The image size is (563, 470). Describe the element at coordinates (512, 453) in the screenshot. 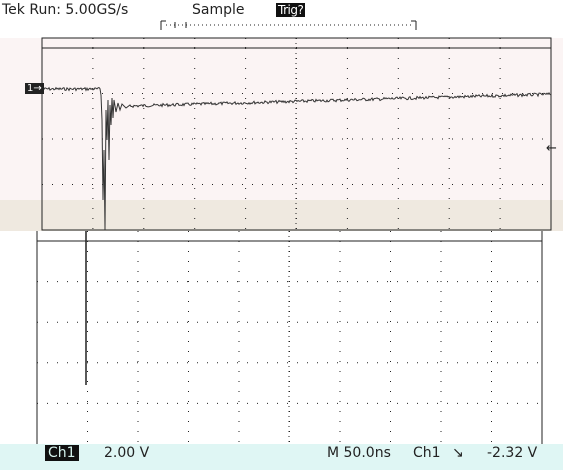

I see `trigger-level: -2.32 V` at that location.